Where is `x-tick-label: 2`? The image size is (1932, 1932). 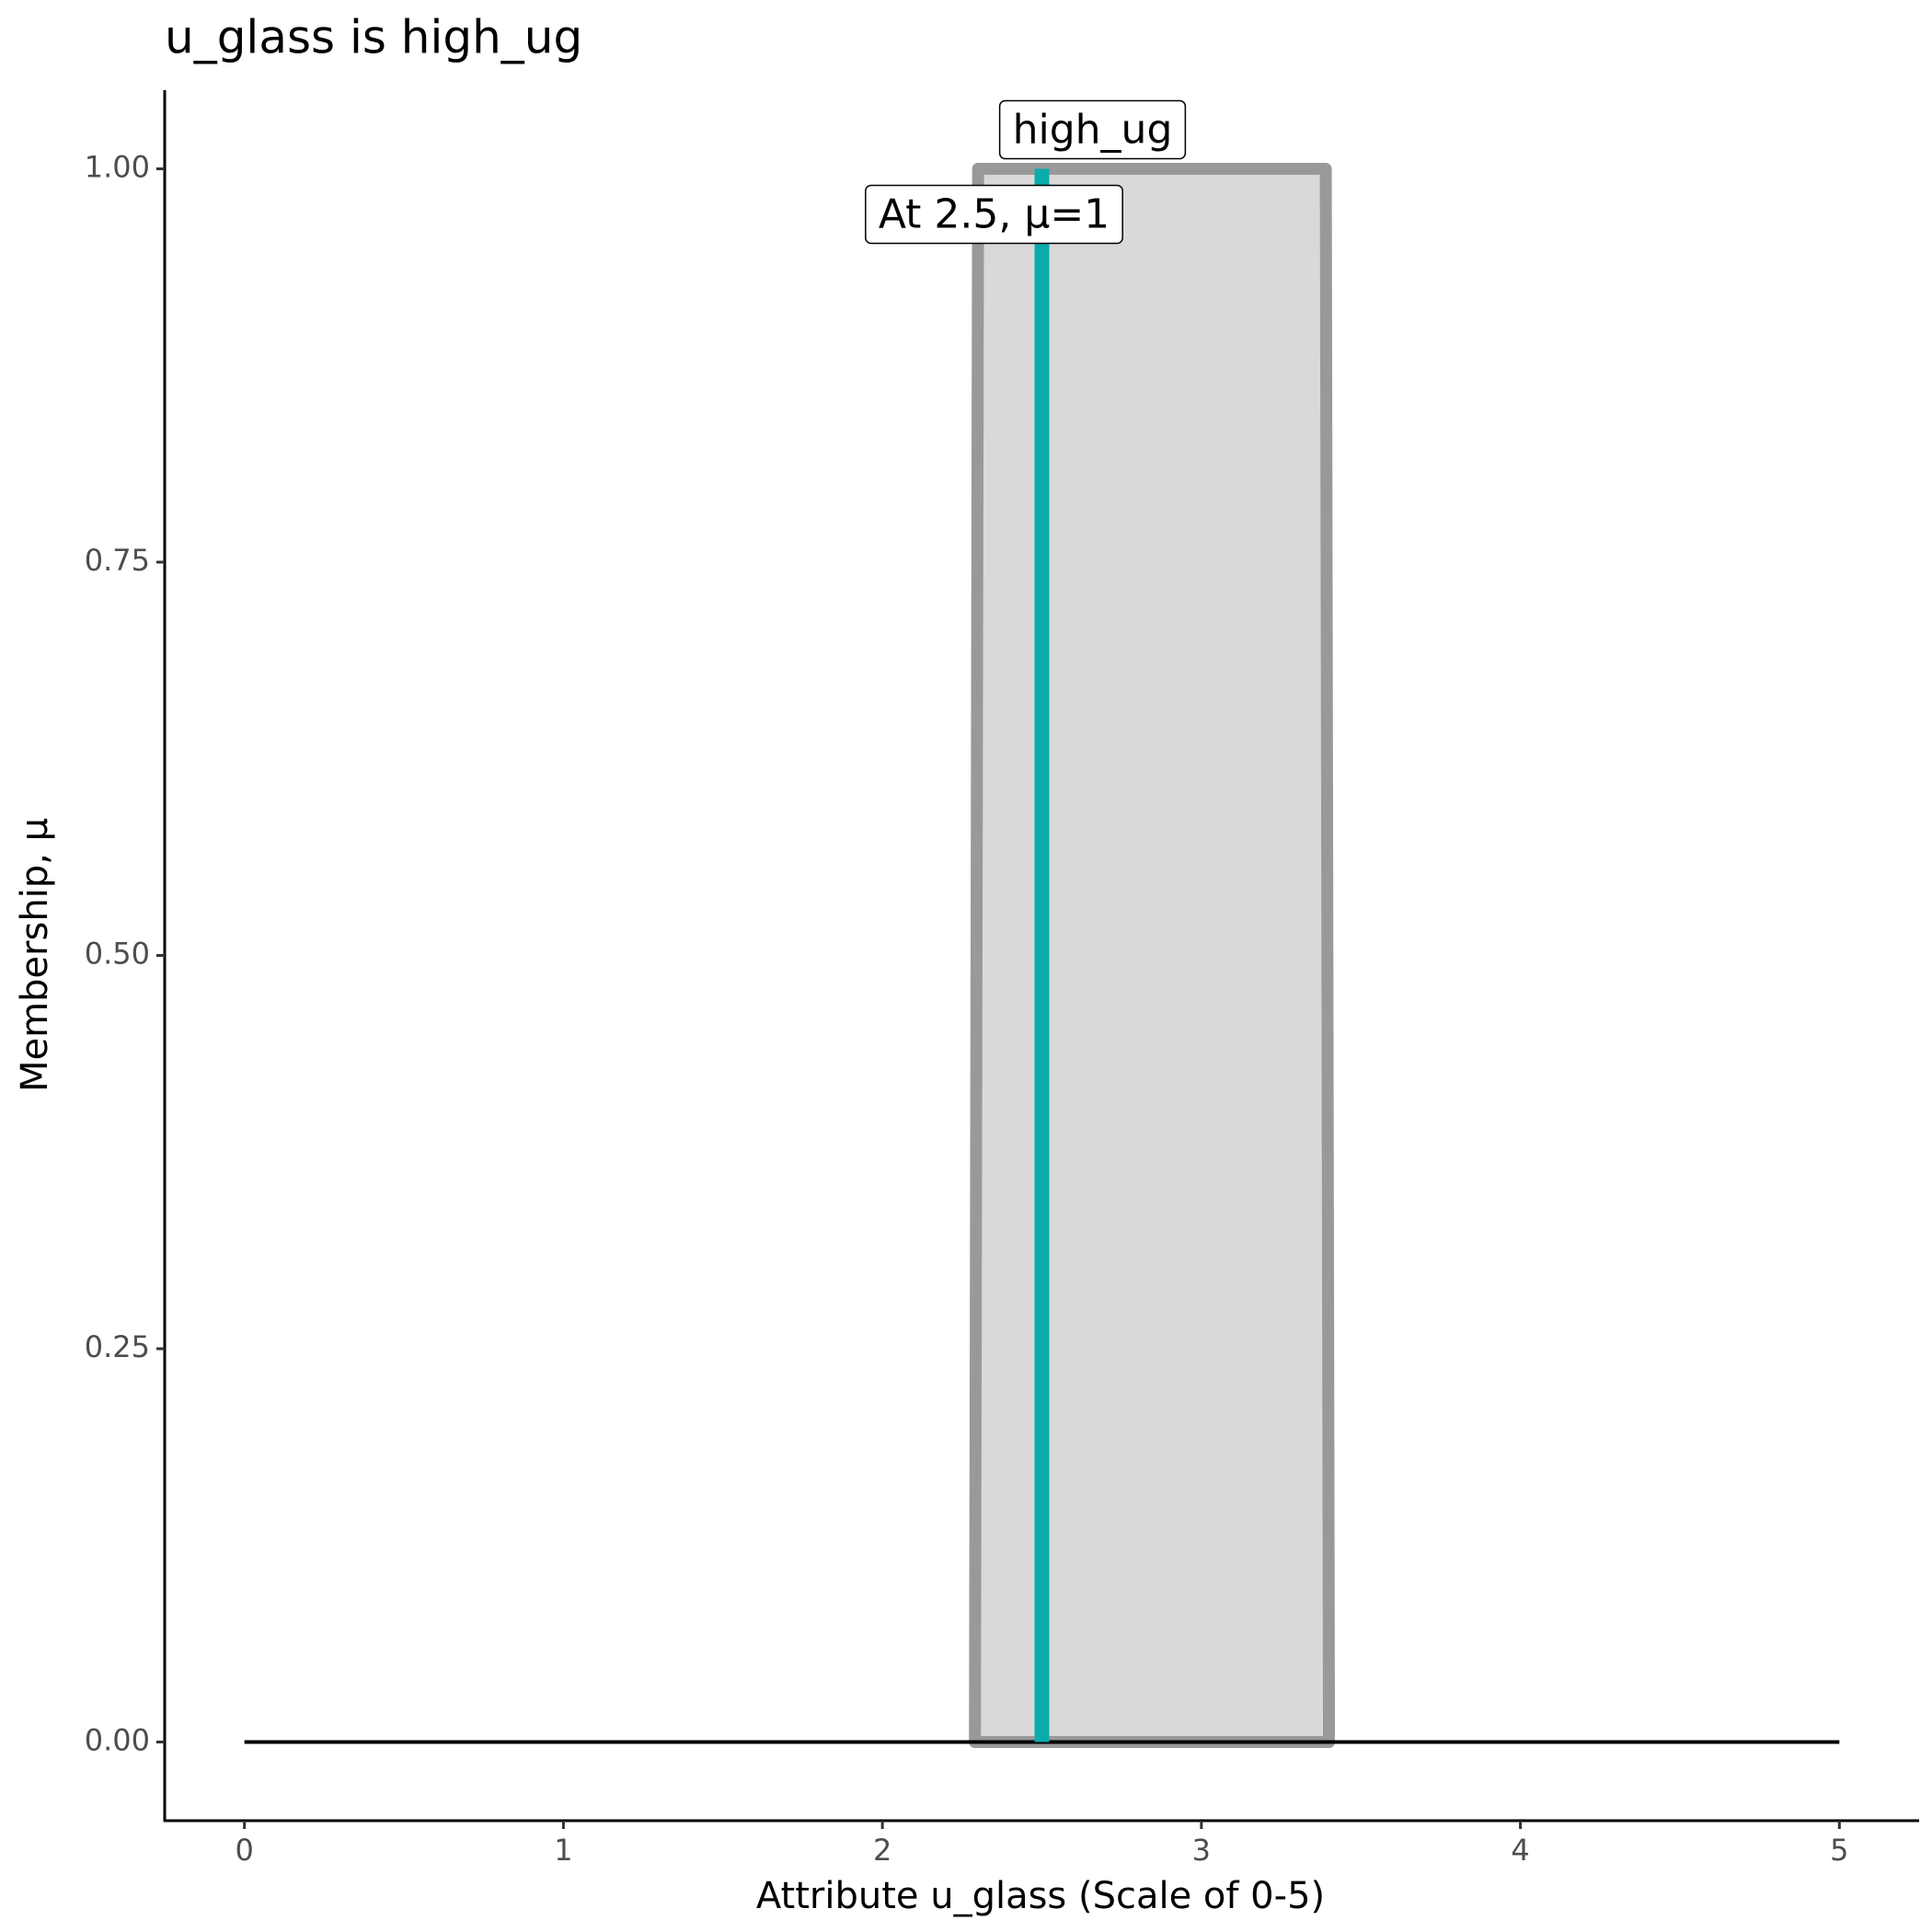
x-tick-label: 2 is located at coordinates (882, 1850).